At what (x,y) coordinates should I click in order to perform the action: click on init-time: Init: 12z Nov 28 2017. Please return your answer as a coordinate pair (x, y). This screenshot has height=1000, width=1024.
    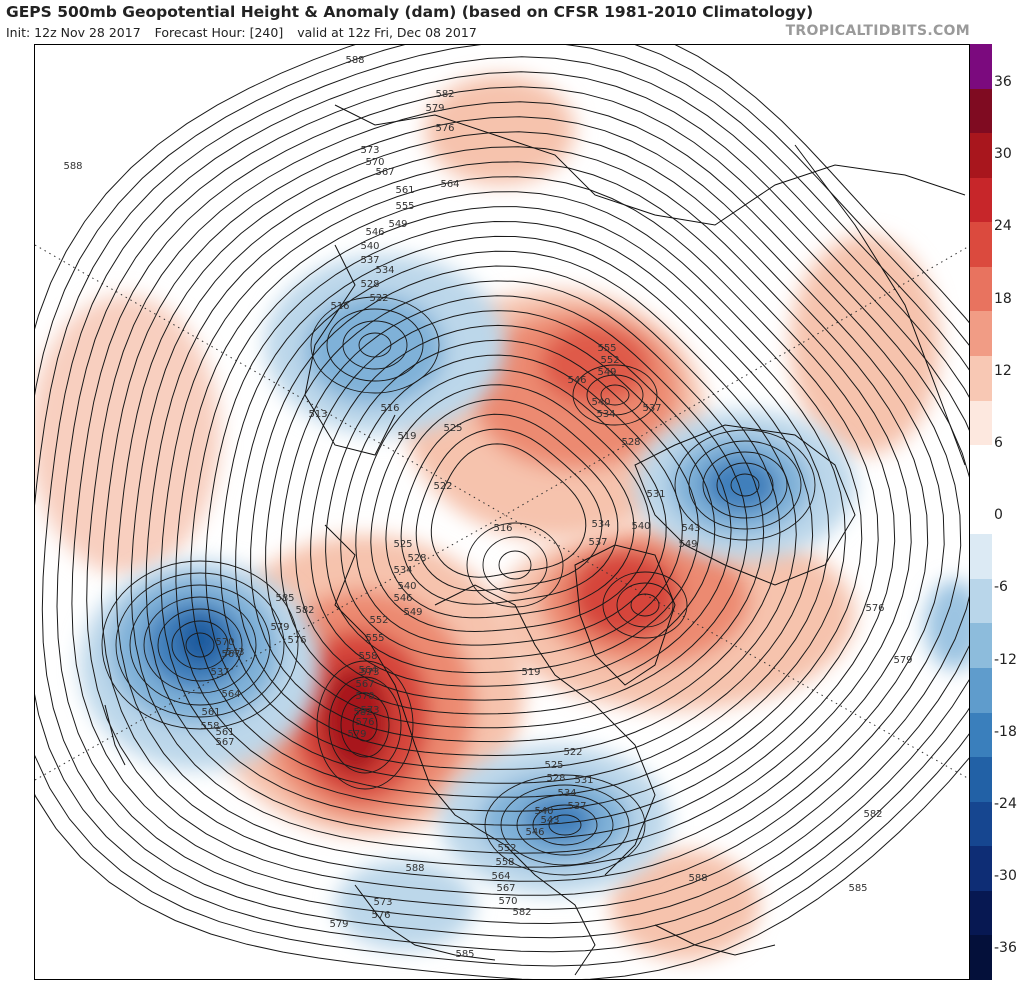
    Looking at the image, I should click on (73, 32).